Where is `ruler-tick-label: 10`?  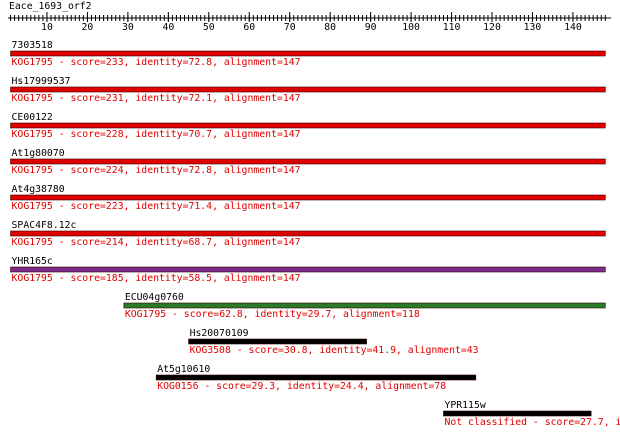
ruler-tick-label: 10 is located at coordinates (47, 27).